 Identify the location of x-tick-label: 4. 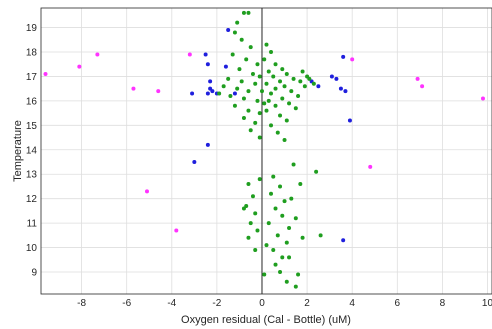
(352, 303).